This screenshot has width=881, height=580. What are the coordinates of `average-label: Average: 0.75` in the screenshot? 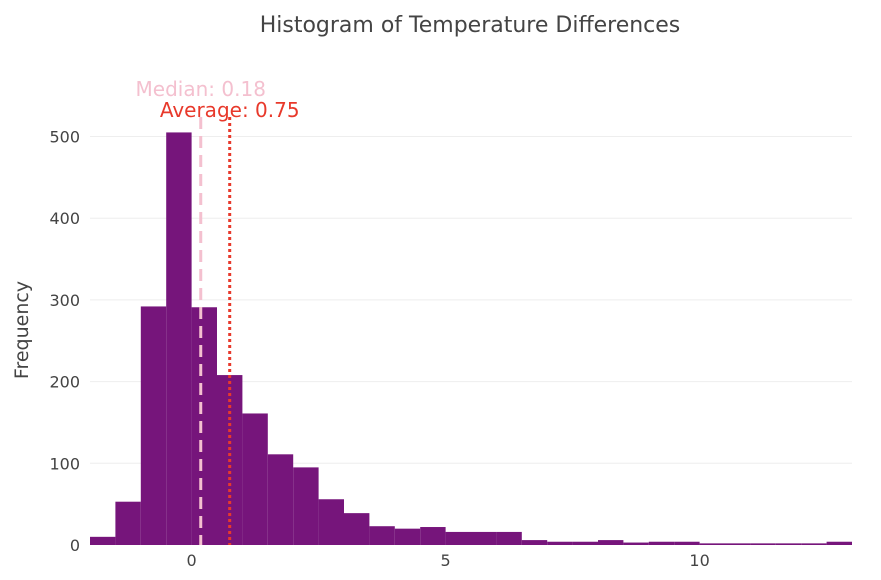 It's located at (230, 110).